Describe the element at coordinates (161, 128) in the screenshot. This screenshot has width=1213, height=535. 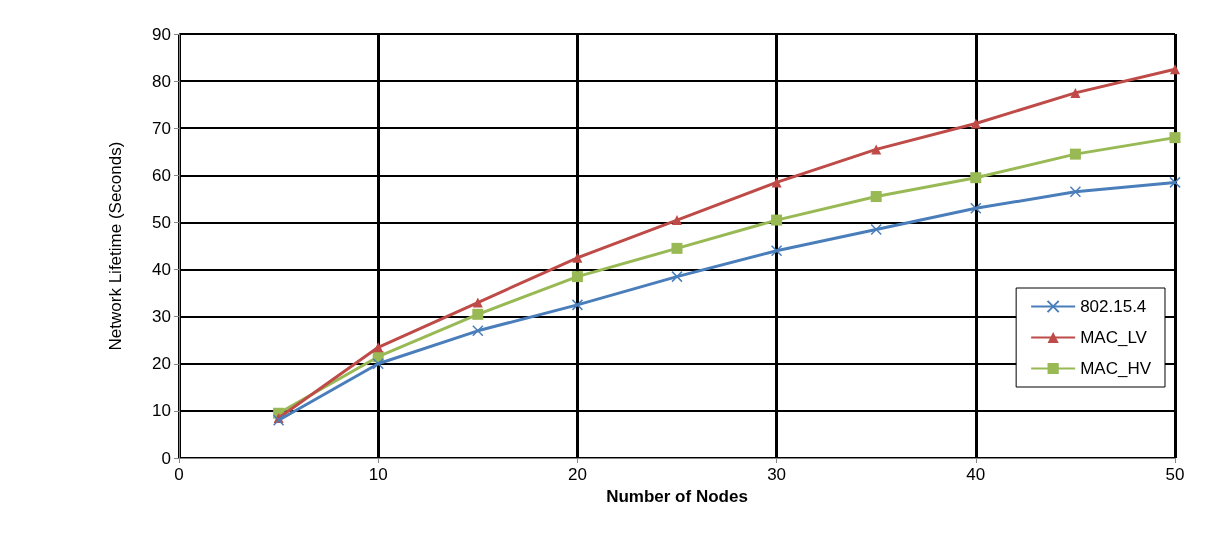
I see `y-tick-label: 70` at that location.